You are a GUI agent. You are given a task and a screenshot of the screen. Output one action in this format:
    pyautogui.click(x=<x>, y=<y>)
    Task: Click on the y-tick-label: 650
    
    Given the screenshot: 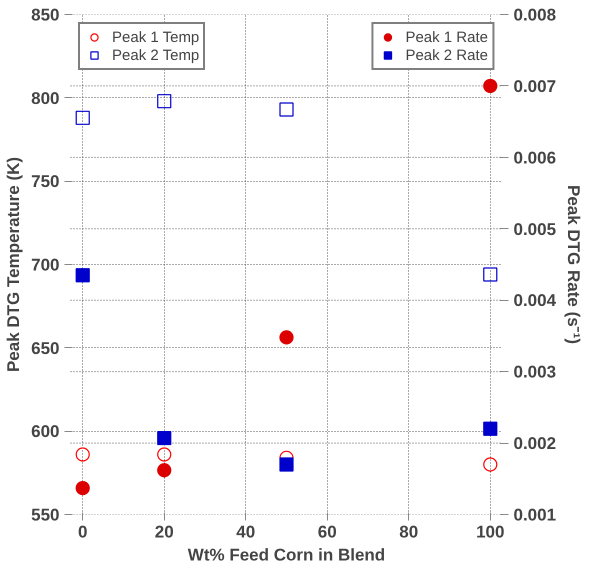 What is the action you would take?
    pyautogui.click(x=45, y=348)
    